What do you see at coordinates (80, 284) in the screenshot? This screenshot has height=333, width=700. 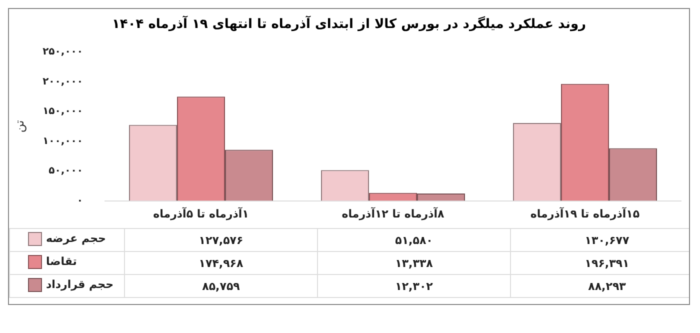 I see `legend-label: حجم قرارداد` at bounding box center [80, 284].